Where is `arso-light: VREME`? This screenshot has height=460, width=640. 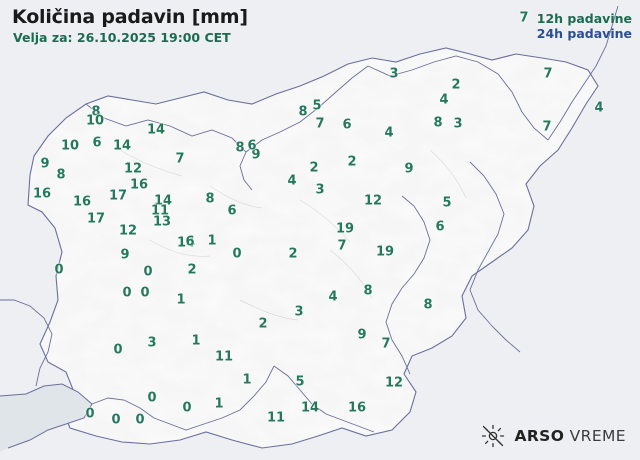 arso-light: VREME is located at coordinates (597, 436).